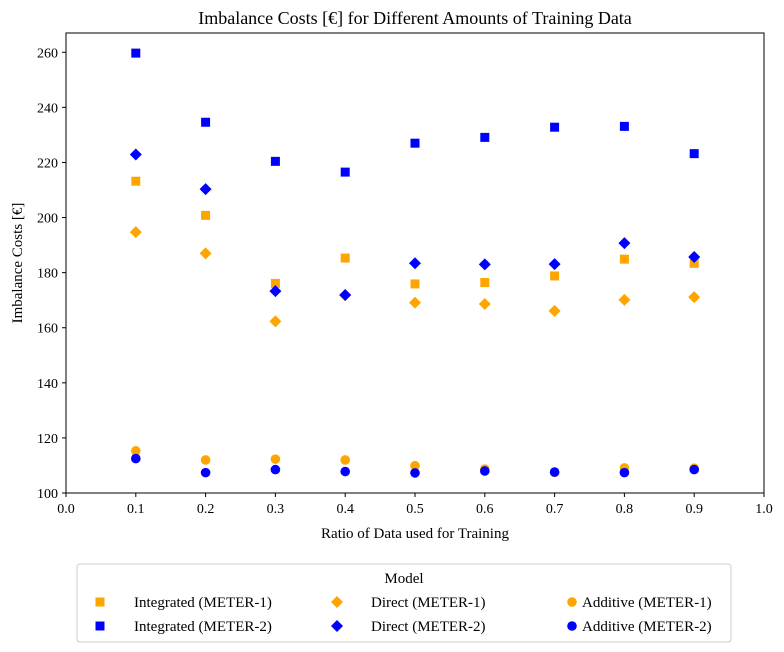 This screenshot has width=784, height=652. What do you see at coordinates (415, 534) in the screenshot?
I see `x-axis-label: Ratio of Data used for Training` at bounding box center [415, 534].